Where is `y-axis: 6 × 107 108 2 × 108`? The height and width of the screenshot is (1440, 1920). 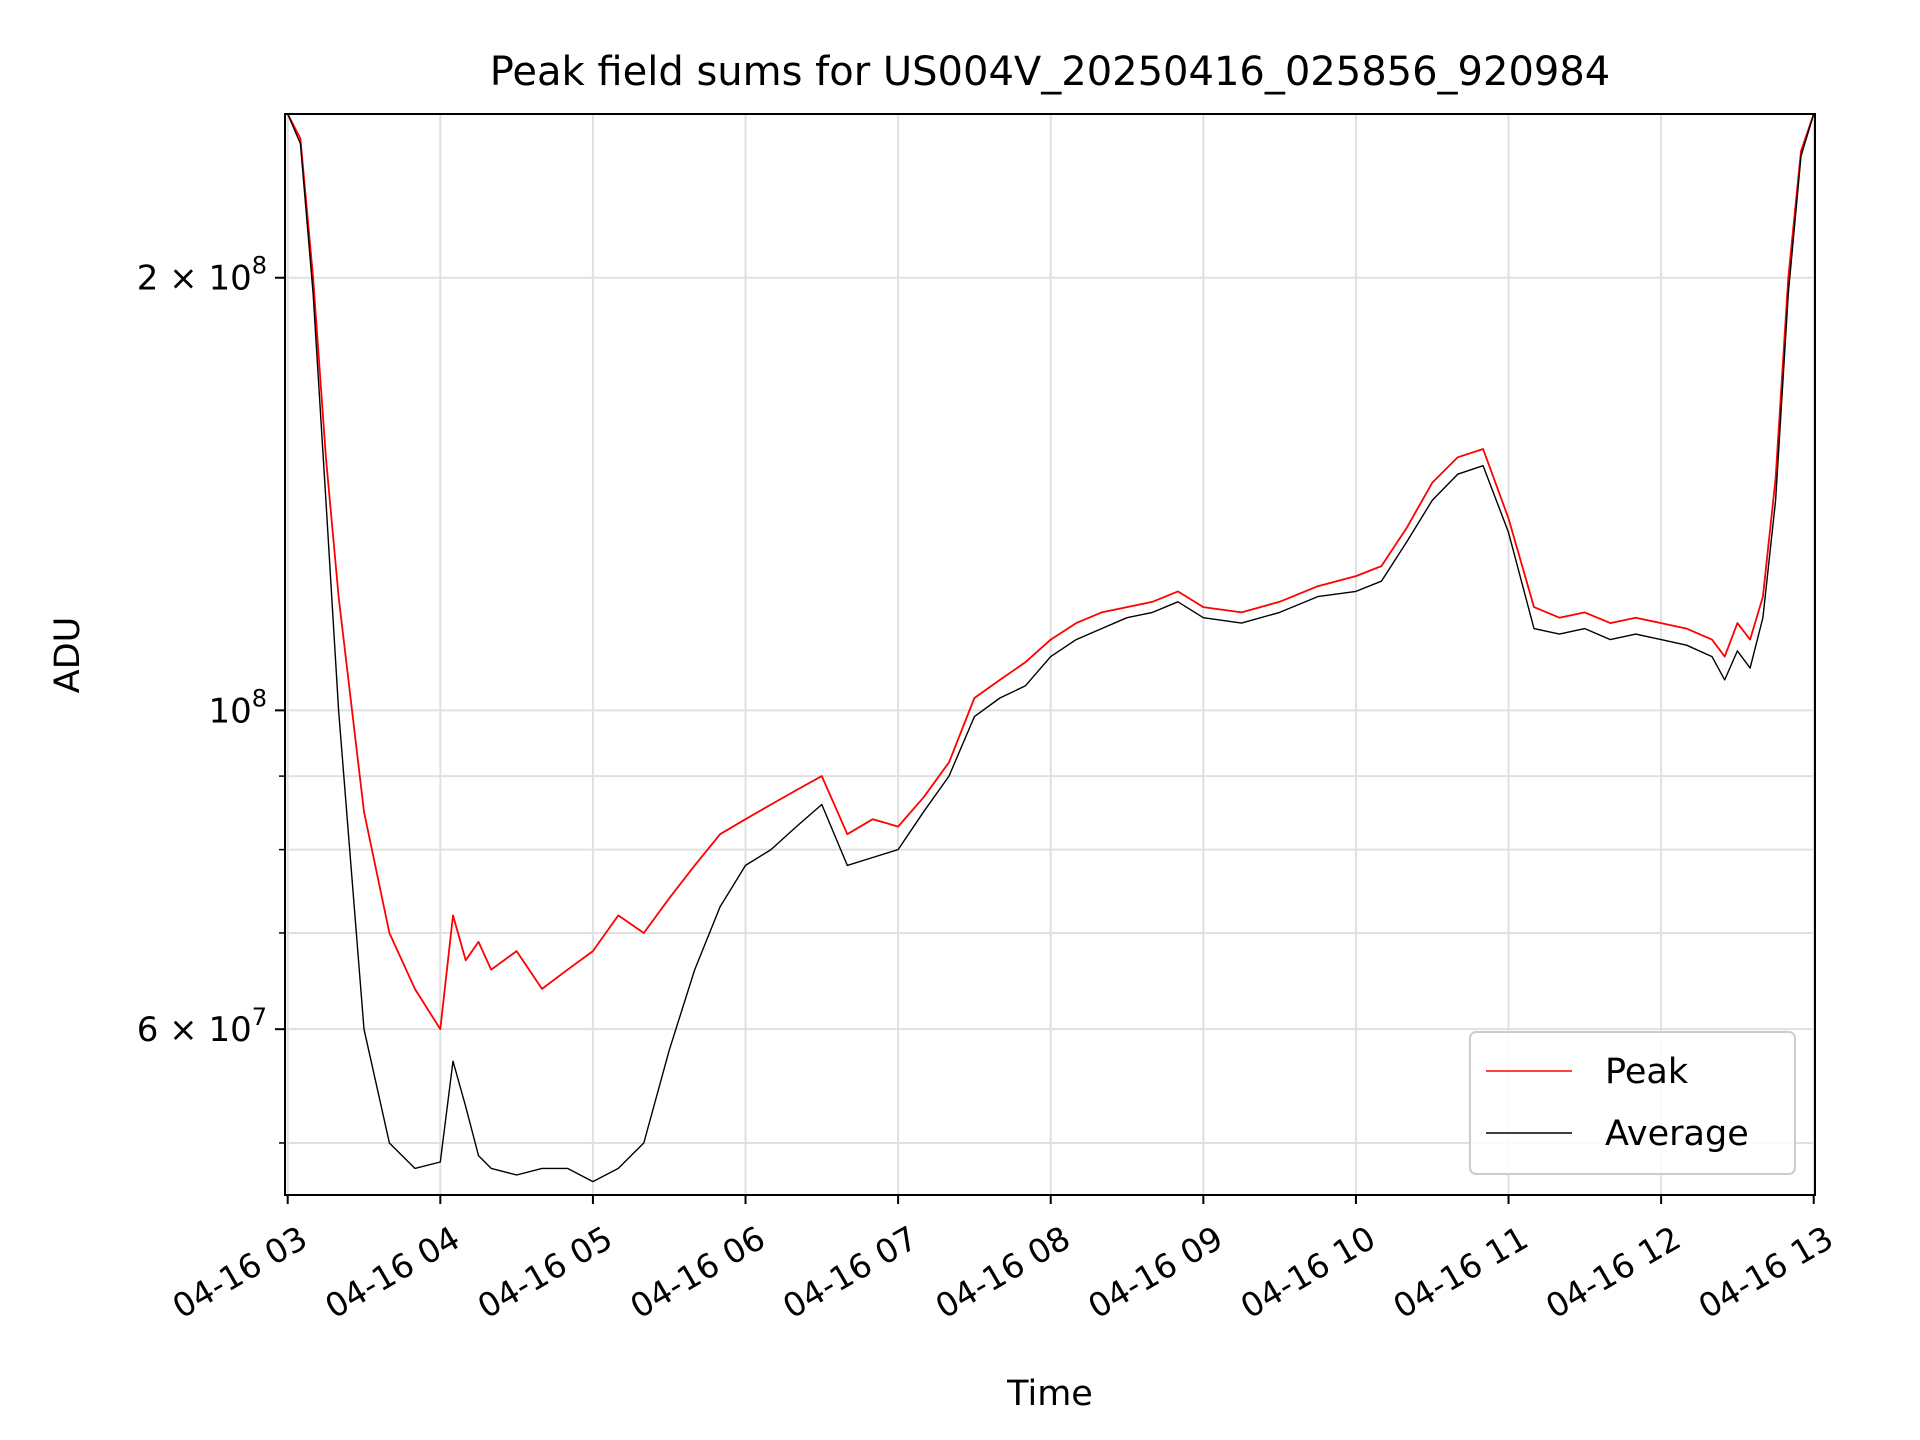
y-axis: 6 × 107 108 2 × 108 is located at coordinates (211, 698).